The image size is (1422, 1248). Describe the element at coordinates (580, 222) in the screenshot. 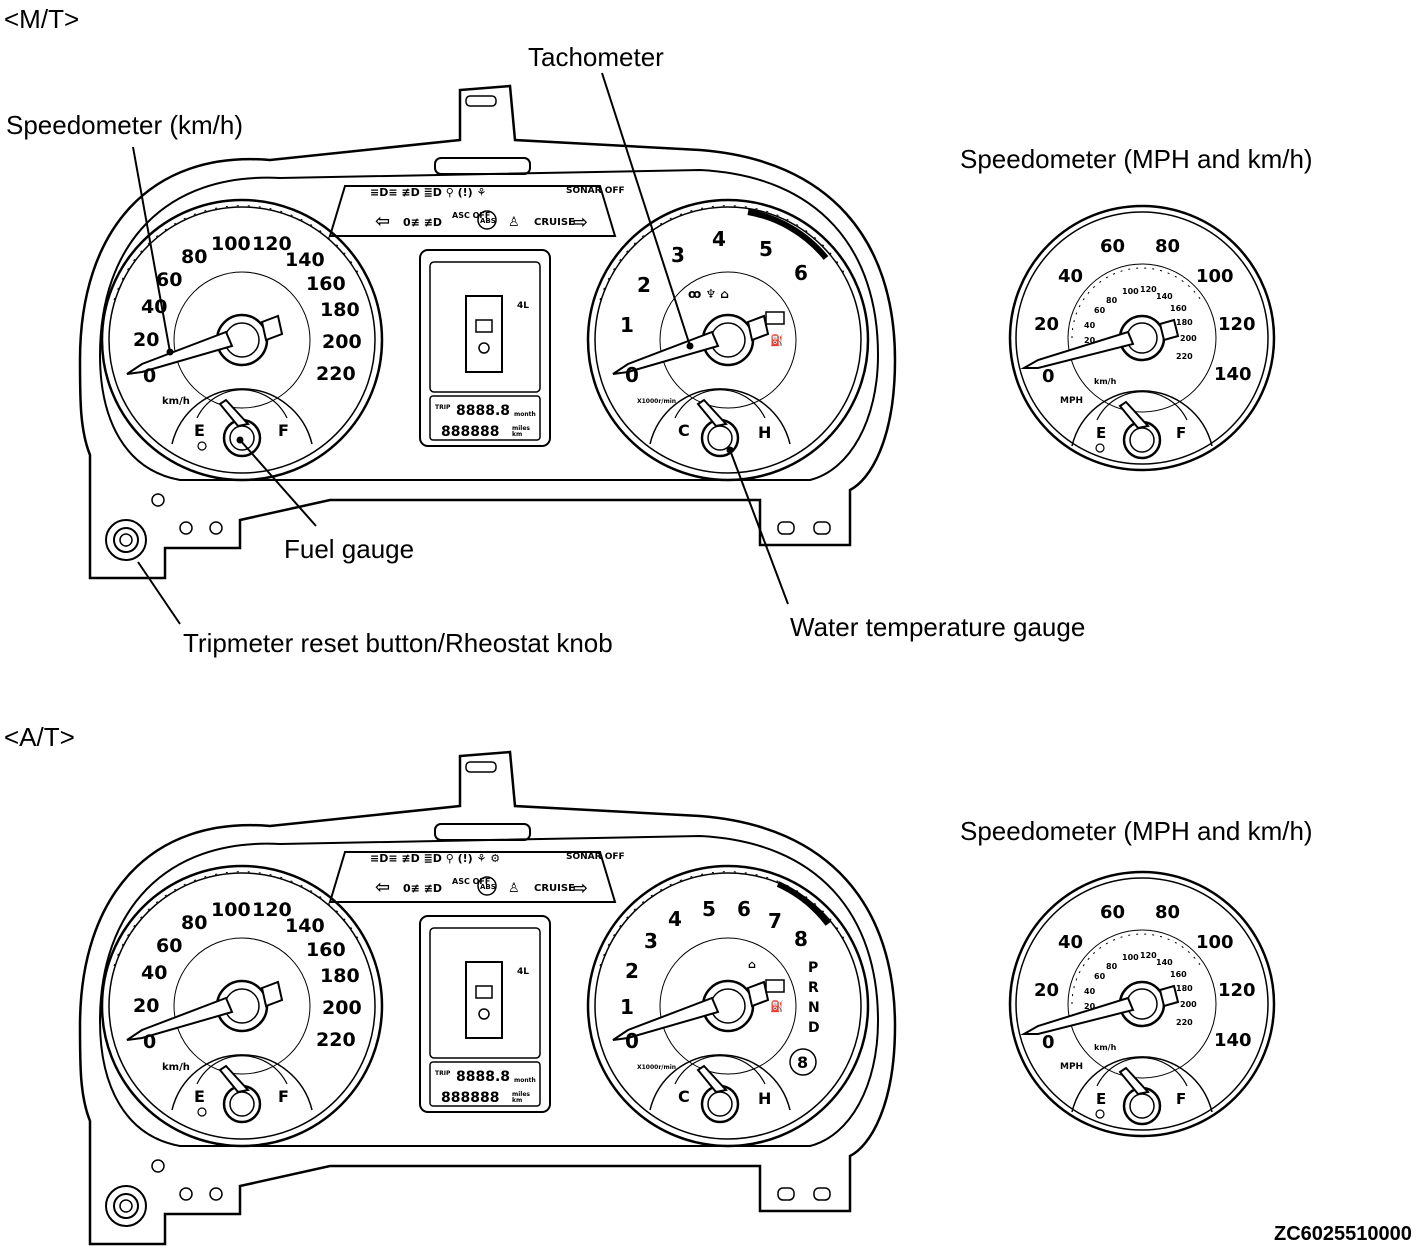

I see `turn-right-icon: ⇨` at that location.